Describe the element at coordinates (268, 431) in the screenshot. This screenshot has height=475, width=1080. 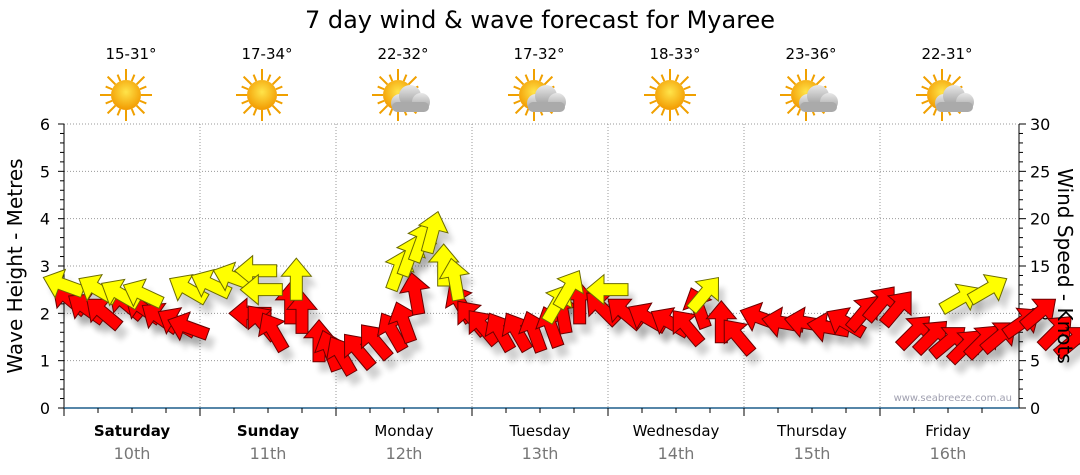
I see `day-name: Sunday` at that location.